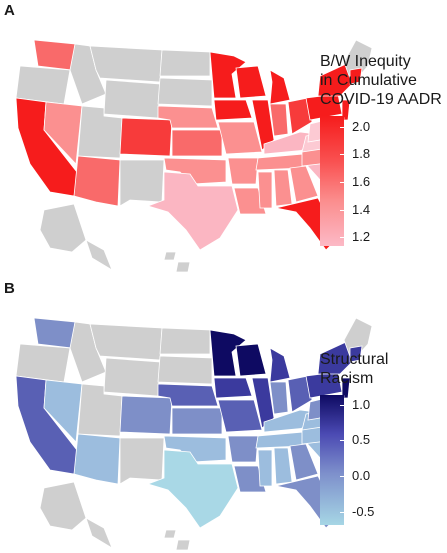 The height and width of the screenshot is (553, 447). I want to click on legend-title-line: Structural, so click(354, 359).